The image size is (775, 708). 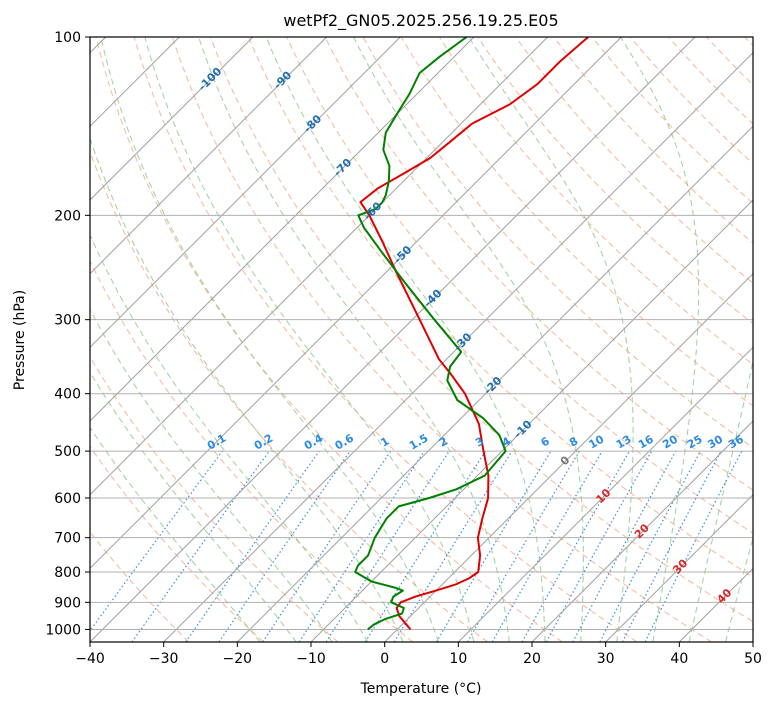 What do you see at coordinates (715, 441) in the screenshot?
I see `mixing-ratio-label: 30` at bounding box center [715, 441].